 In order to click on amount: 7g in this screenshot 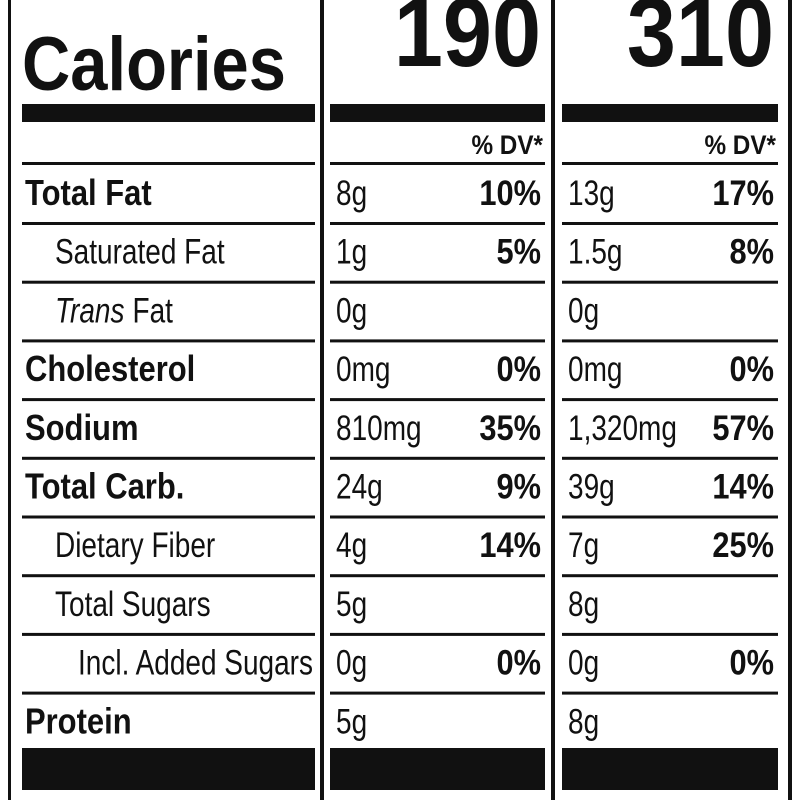, I will do `click(583, 545)`.